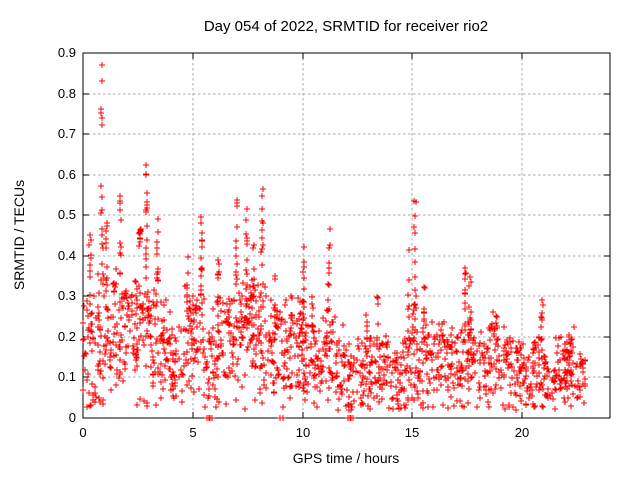 The height and width of the screenshot is (480, 640). What do you see at coordinates (522, 432) in the screenshot?
I see `x-tick-label: 20` at bounding box center [522, 432].